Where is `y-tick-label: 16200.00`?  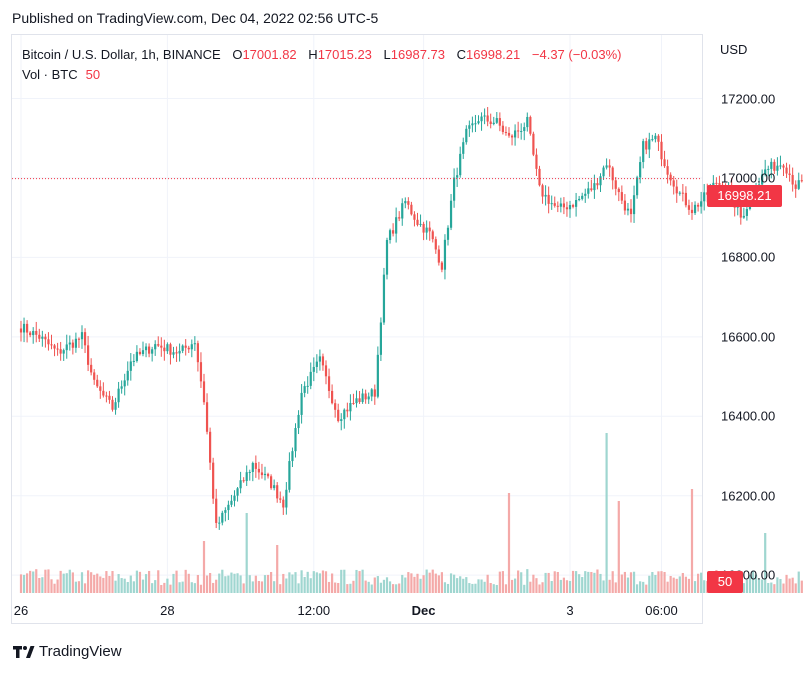
y-tick-label: 16200.00 is located at coordinates (748, 496).